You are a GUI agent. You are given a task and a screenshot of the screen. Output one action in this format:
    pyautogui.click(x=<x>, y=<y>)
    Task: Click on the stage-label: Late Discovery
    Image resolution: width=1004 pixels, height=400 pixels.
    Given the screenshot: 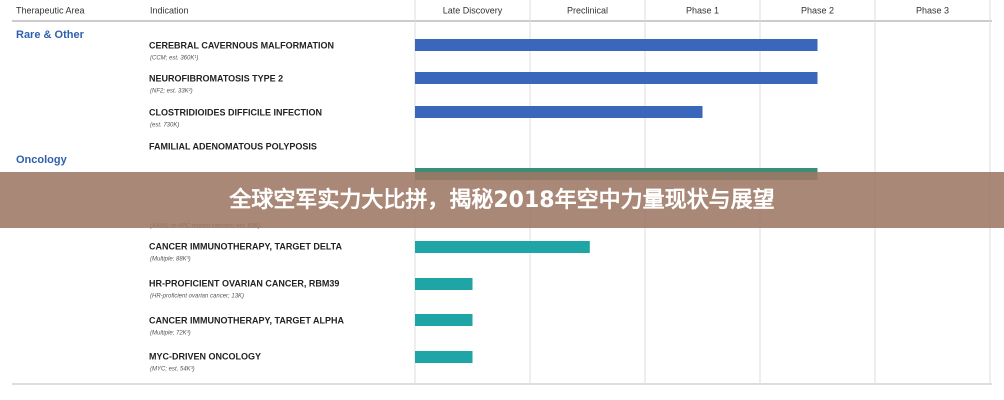 What is the action you would take?
    pyautogui.click(x=473, y=10)
    